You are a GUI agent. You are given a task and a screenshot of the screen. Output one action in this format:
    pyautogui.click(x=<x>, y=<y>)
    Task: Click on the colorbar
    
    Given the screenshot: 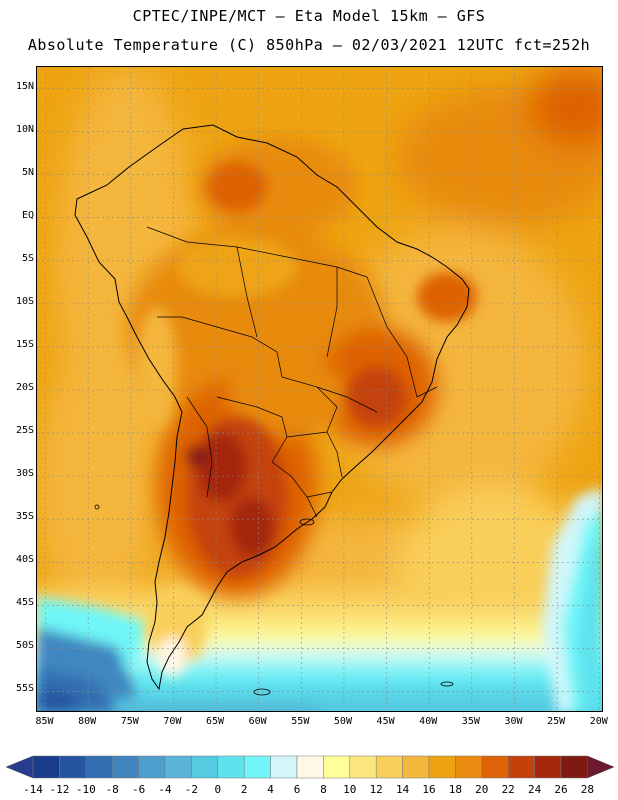 What is the action you would take?
    pyautogui.click(x=310, y=767)
    